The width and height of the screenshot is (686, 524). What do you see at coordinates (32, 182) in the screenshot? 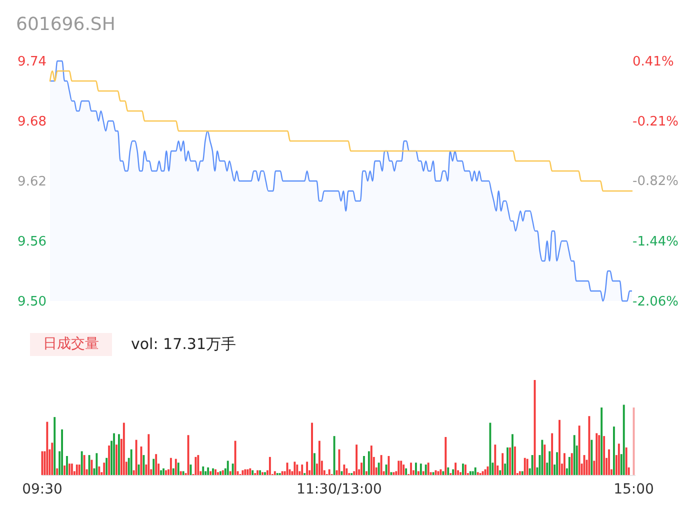
I see `y-tick-label: 9.62` at bounding box center [32, 182].